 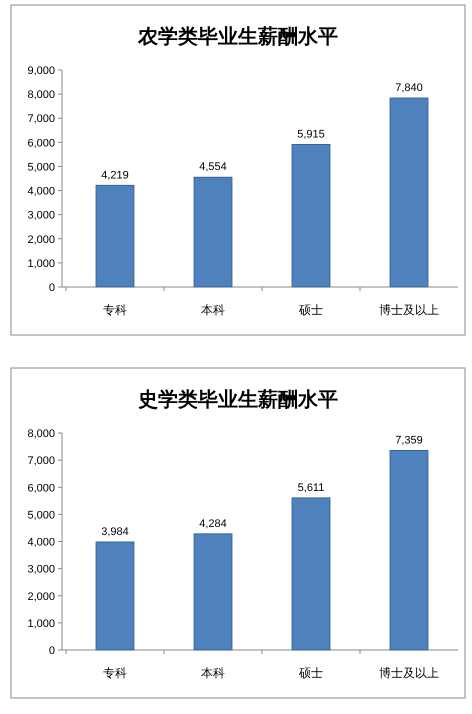 What do you see at coordinates (237, 37) in the screenshot?
I see `chart-title: 农学类毕业生薪酬水平` at bounding box center [237, 37].